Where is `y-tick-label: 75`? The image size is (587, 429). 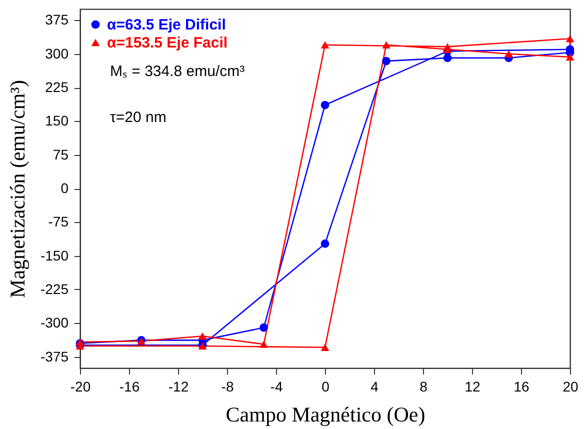
y-tick-label: 75 is located at coordinates (60, 154).